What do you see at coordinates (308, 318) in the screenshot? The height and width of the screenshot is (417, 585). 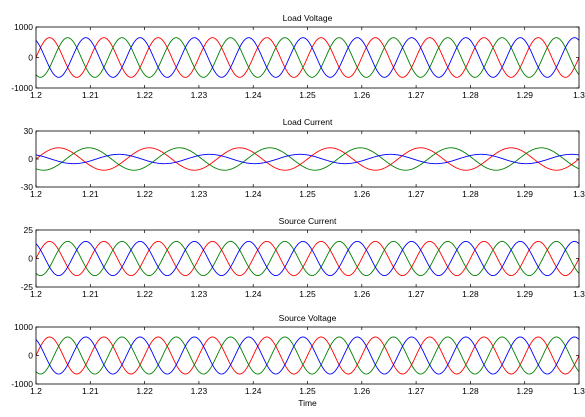 I see `chart-title: Source Voltage` at bounding box center [308, 318].